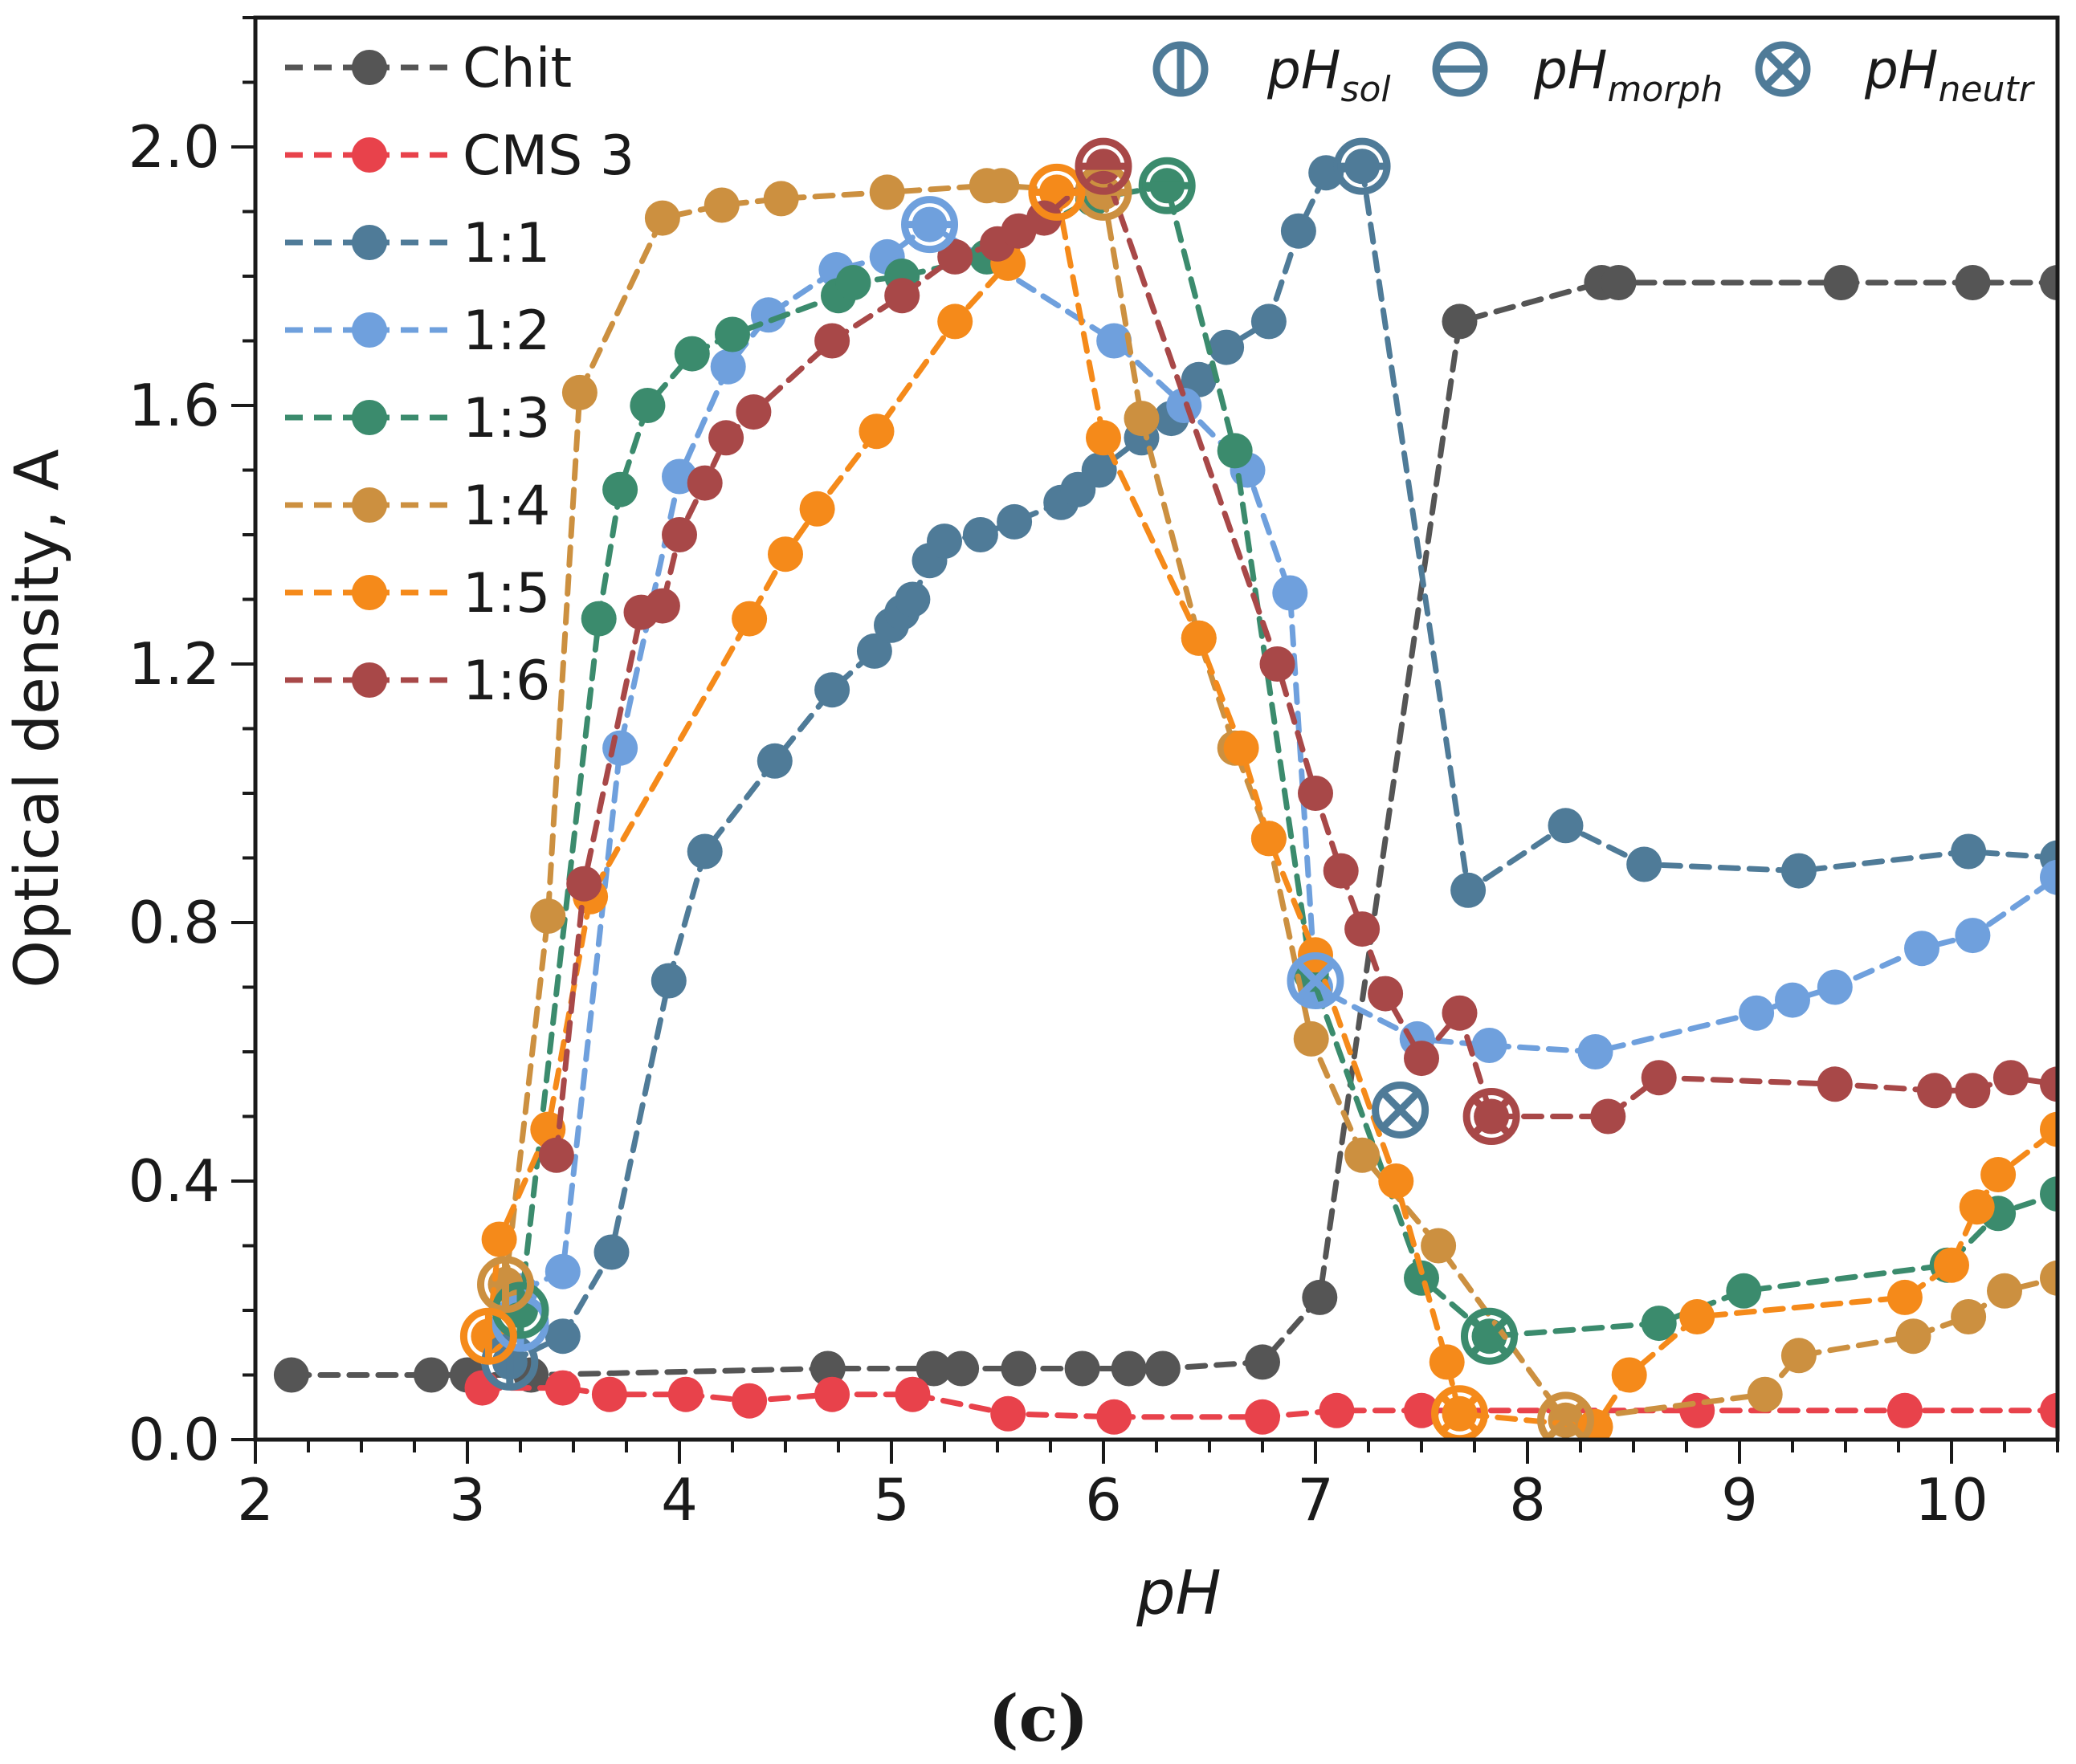 The width and height of the screenshot is (2076, 1764). What do you see at coordinates (506, 1285) in the screenshot?
I see `transition-marker-sol` at bounding box center [506, 1285].